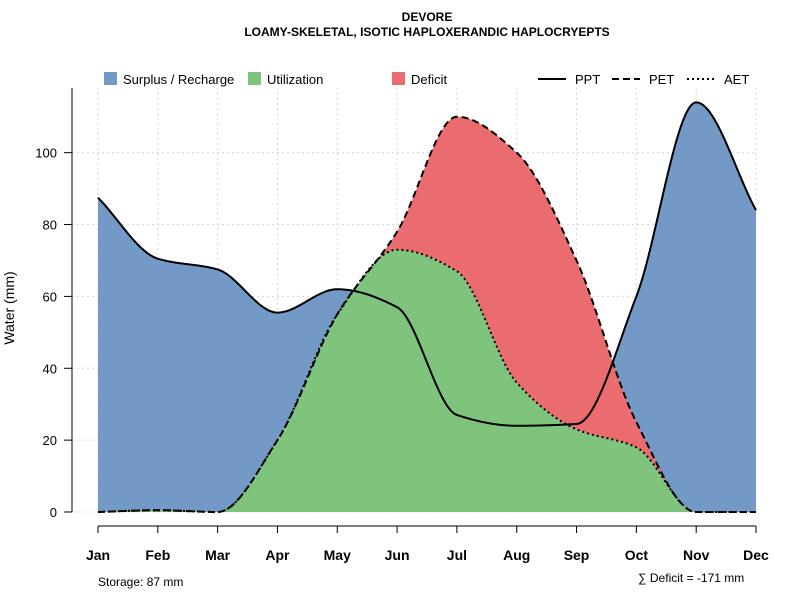 This screenshot has width=800, height=600. Describe the element at coordinates (217, 555) in the screenshot. I see `x-tick-label-mar: Mar` at that location.